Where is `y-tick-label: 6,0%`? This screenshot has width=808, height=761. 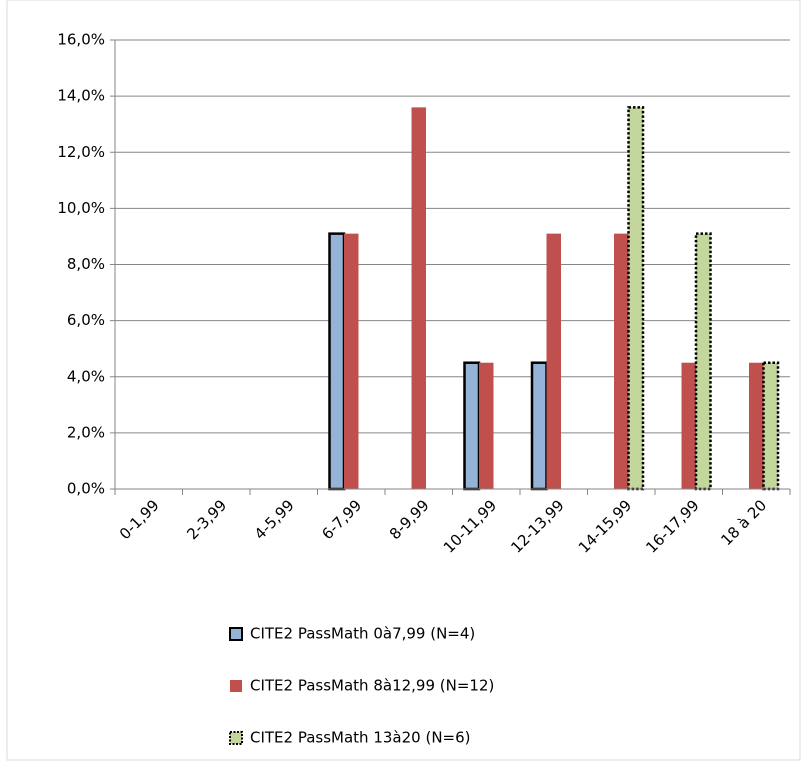
y-tick-label: 6,0% is located at coordinates (86, 320).